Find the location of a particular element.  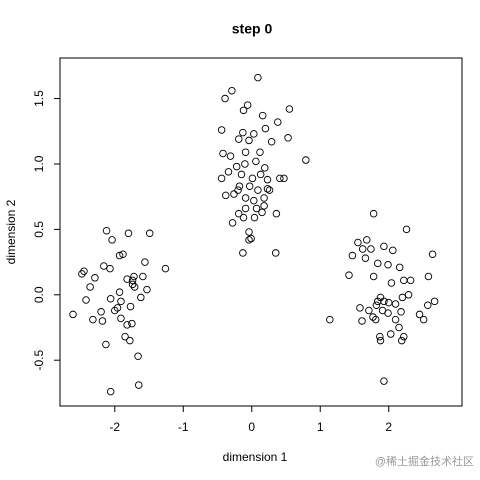

x-tick-label: 0 is located at coordinates (251, 427).